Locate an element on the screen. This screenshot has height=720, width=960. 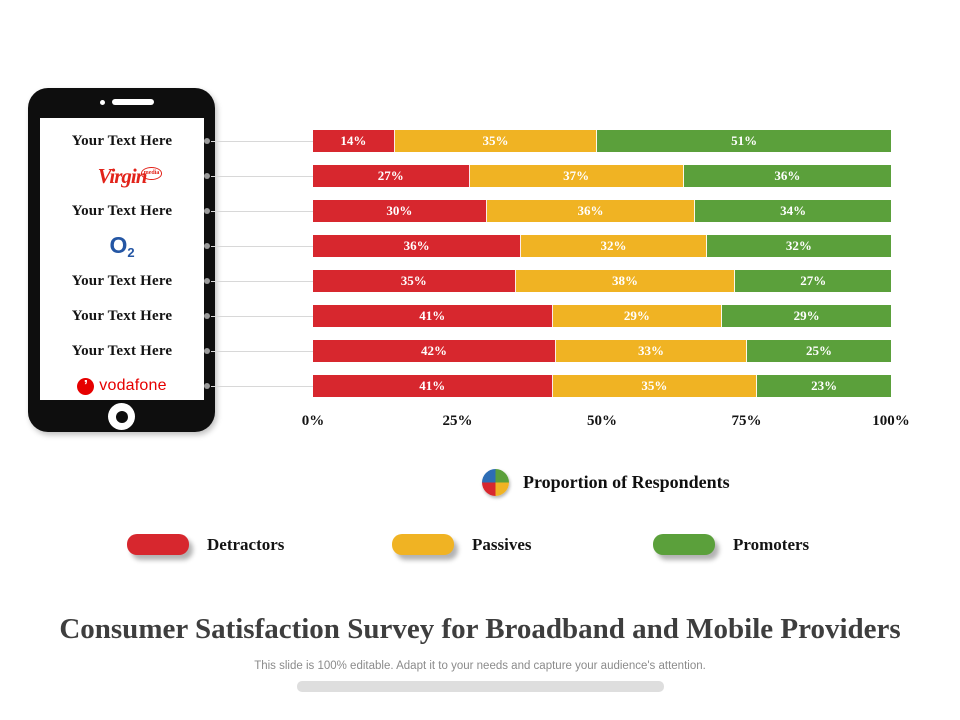
bar-segment-promoters: 25% is located at coordinates (819, 351).